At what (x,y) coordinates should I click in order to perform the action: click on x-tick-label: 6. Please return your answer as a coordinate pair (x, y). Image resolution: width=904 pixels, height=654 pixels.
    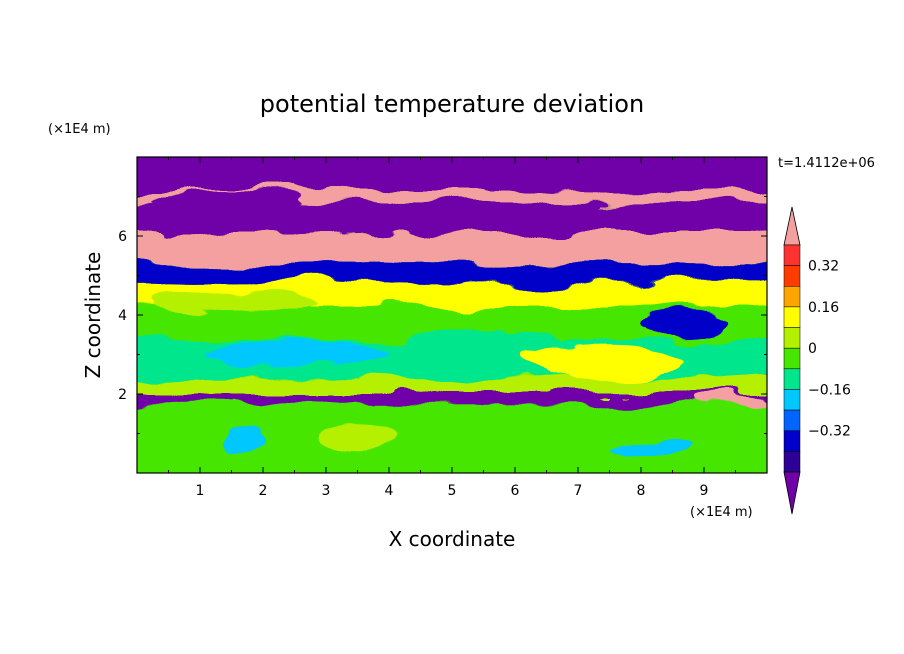
    Looking at the image, I should click on (515, 491).